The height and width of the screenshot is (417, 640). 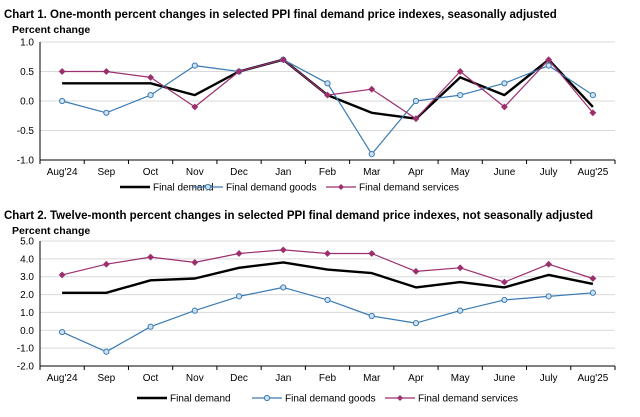 What do you see at coordinates (27, 313) in the screenshot?
I see `y-tick-label: 1.0` at bounding box center [27, 313].